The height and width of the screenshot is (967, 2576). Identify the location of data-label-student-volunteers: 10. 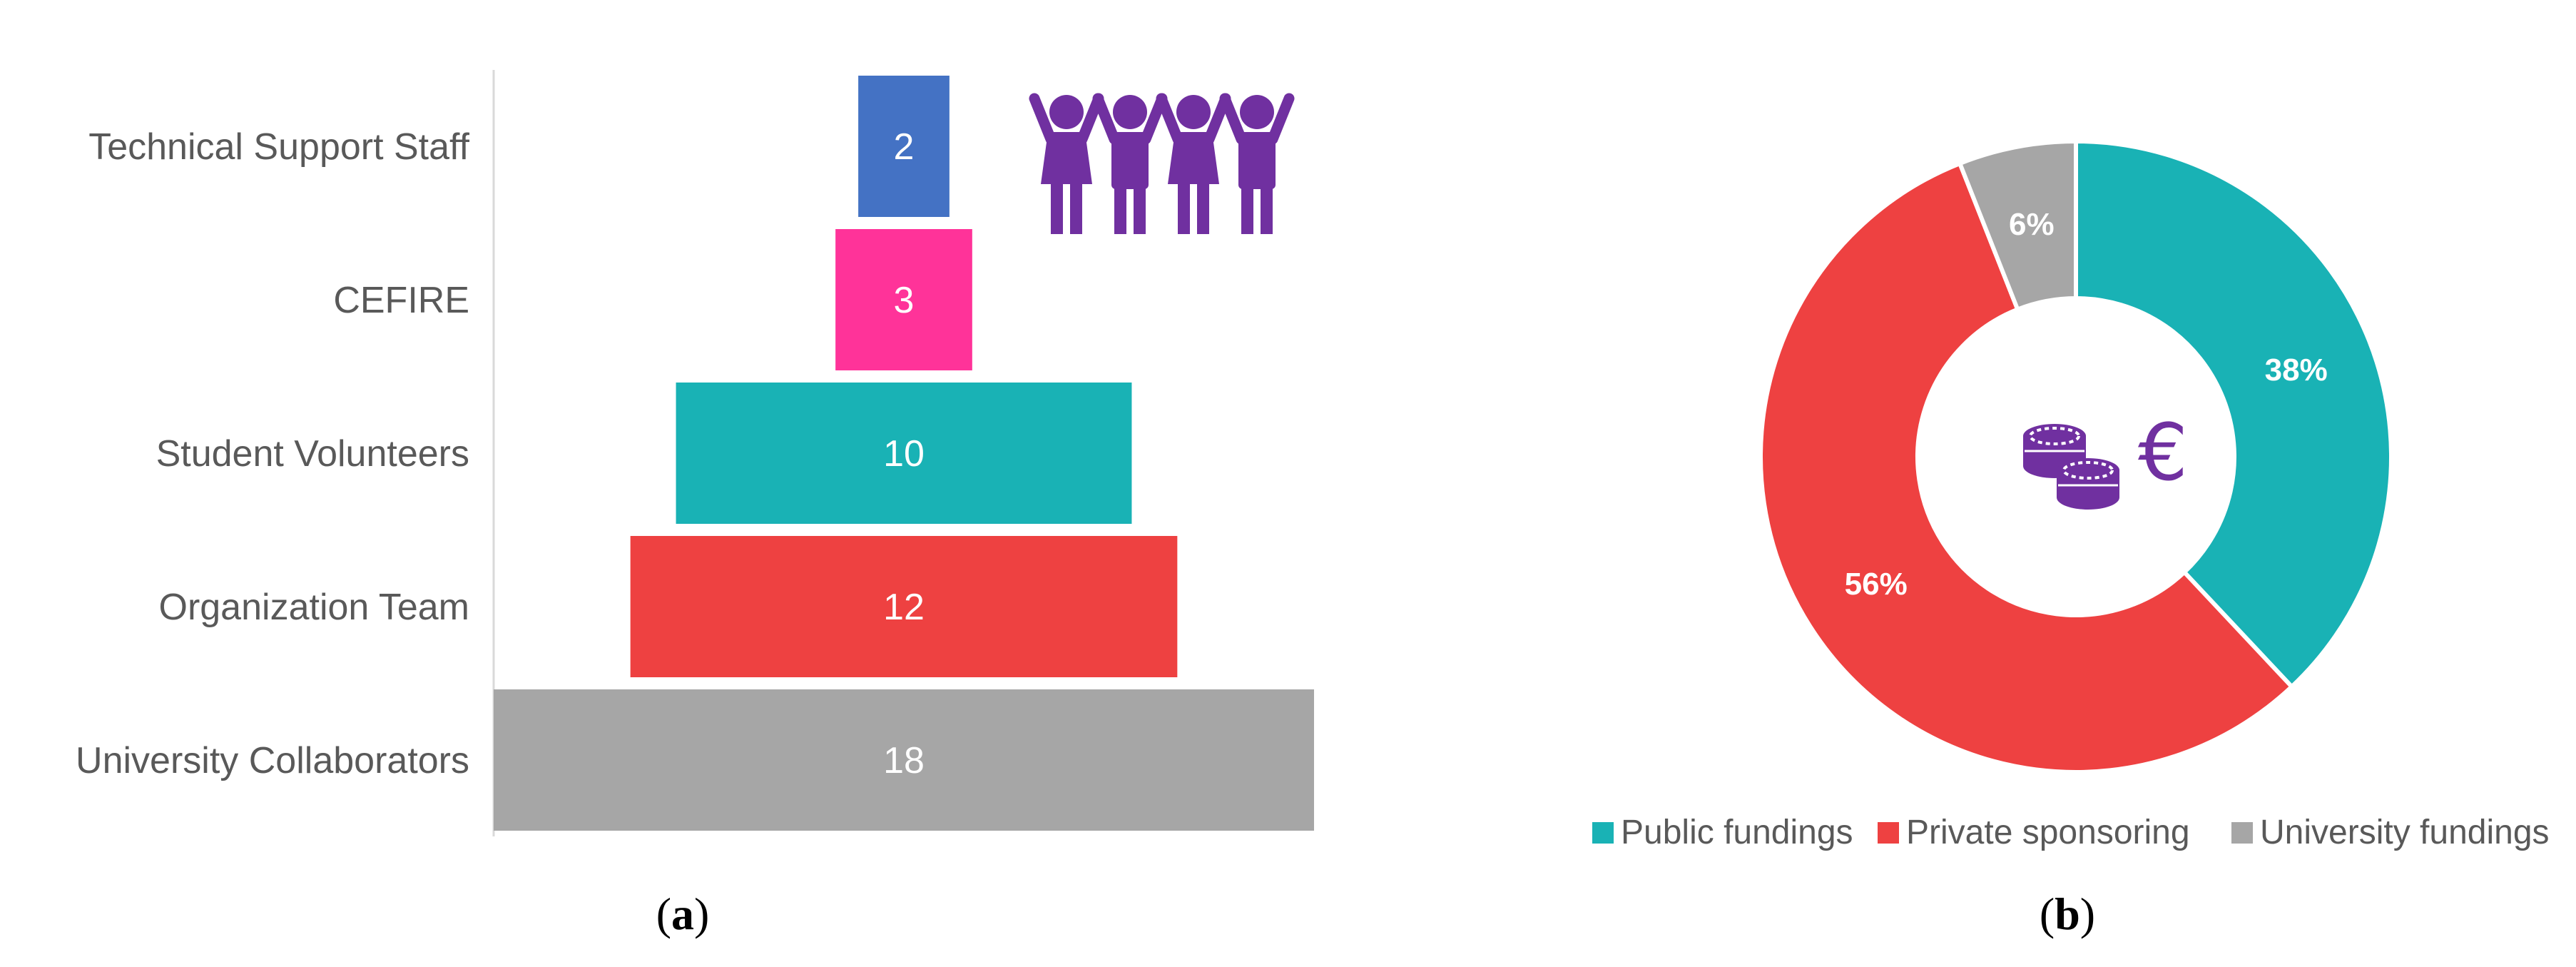
(904, 454).